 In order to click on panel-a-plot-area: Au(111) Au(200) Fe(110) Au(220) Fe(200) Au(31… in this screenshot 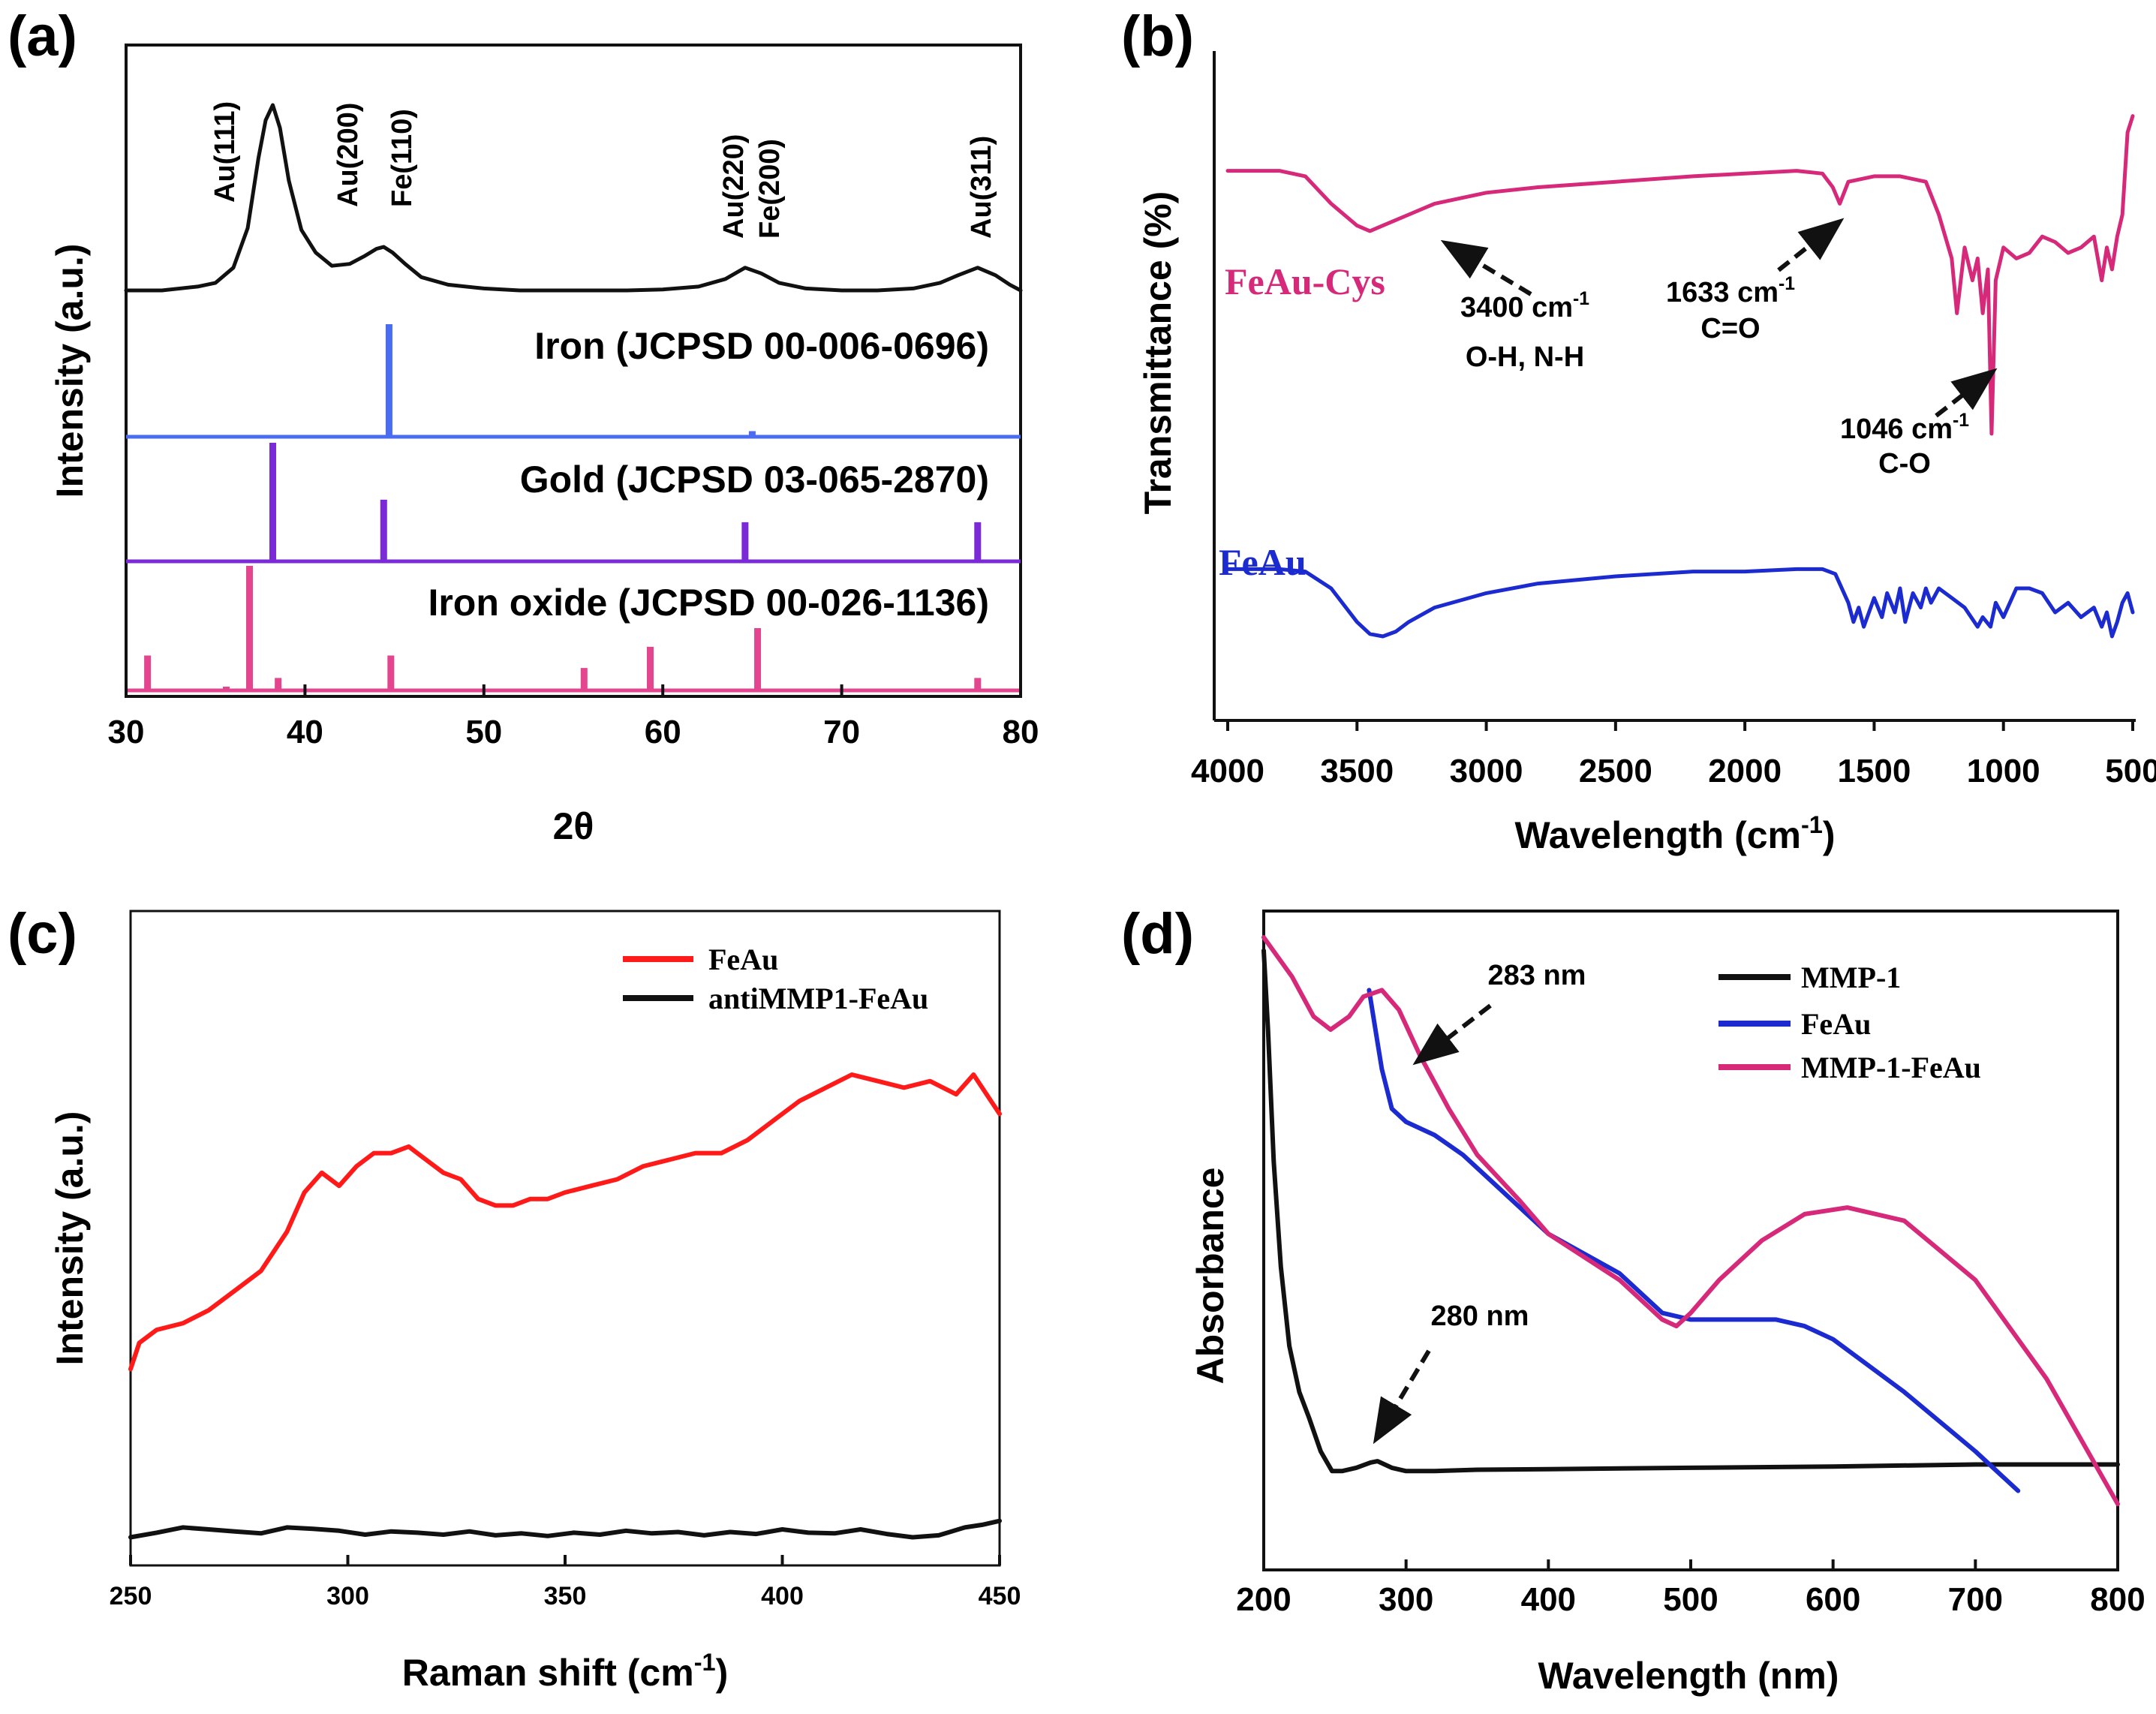, I will do `click(573, 397)`.